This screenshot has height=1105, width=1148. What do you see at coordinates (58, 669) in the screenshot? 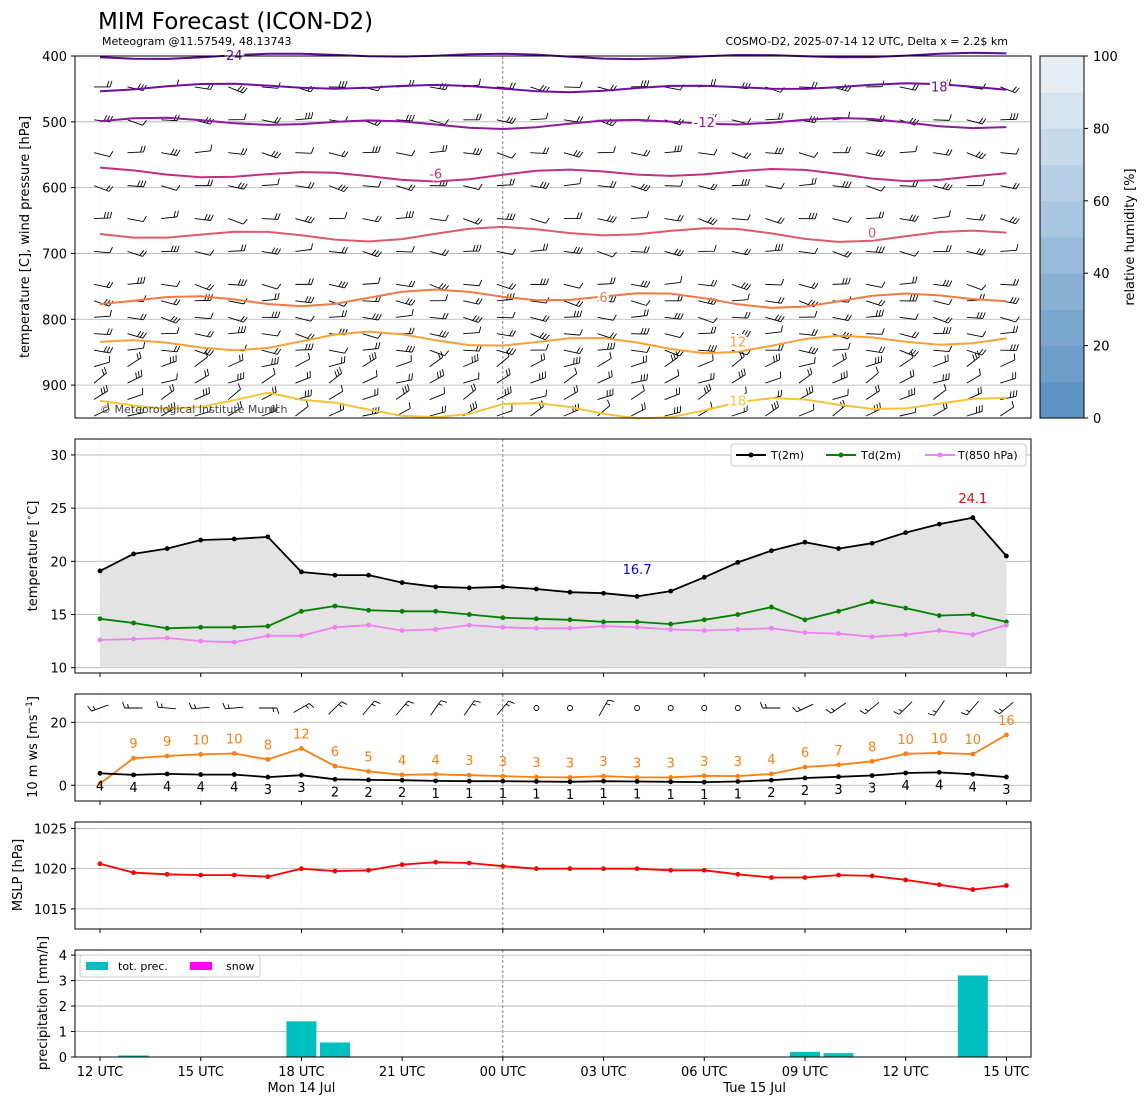
I see `y-tick-label: 10` at bounding box center [58, 669].